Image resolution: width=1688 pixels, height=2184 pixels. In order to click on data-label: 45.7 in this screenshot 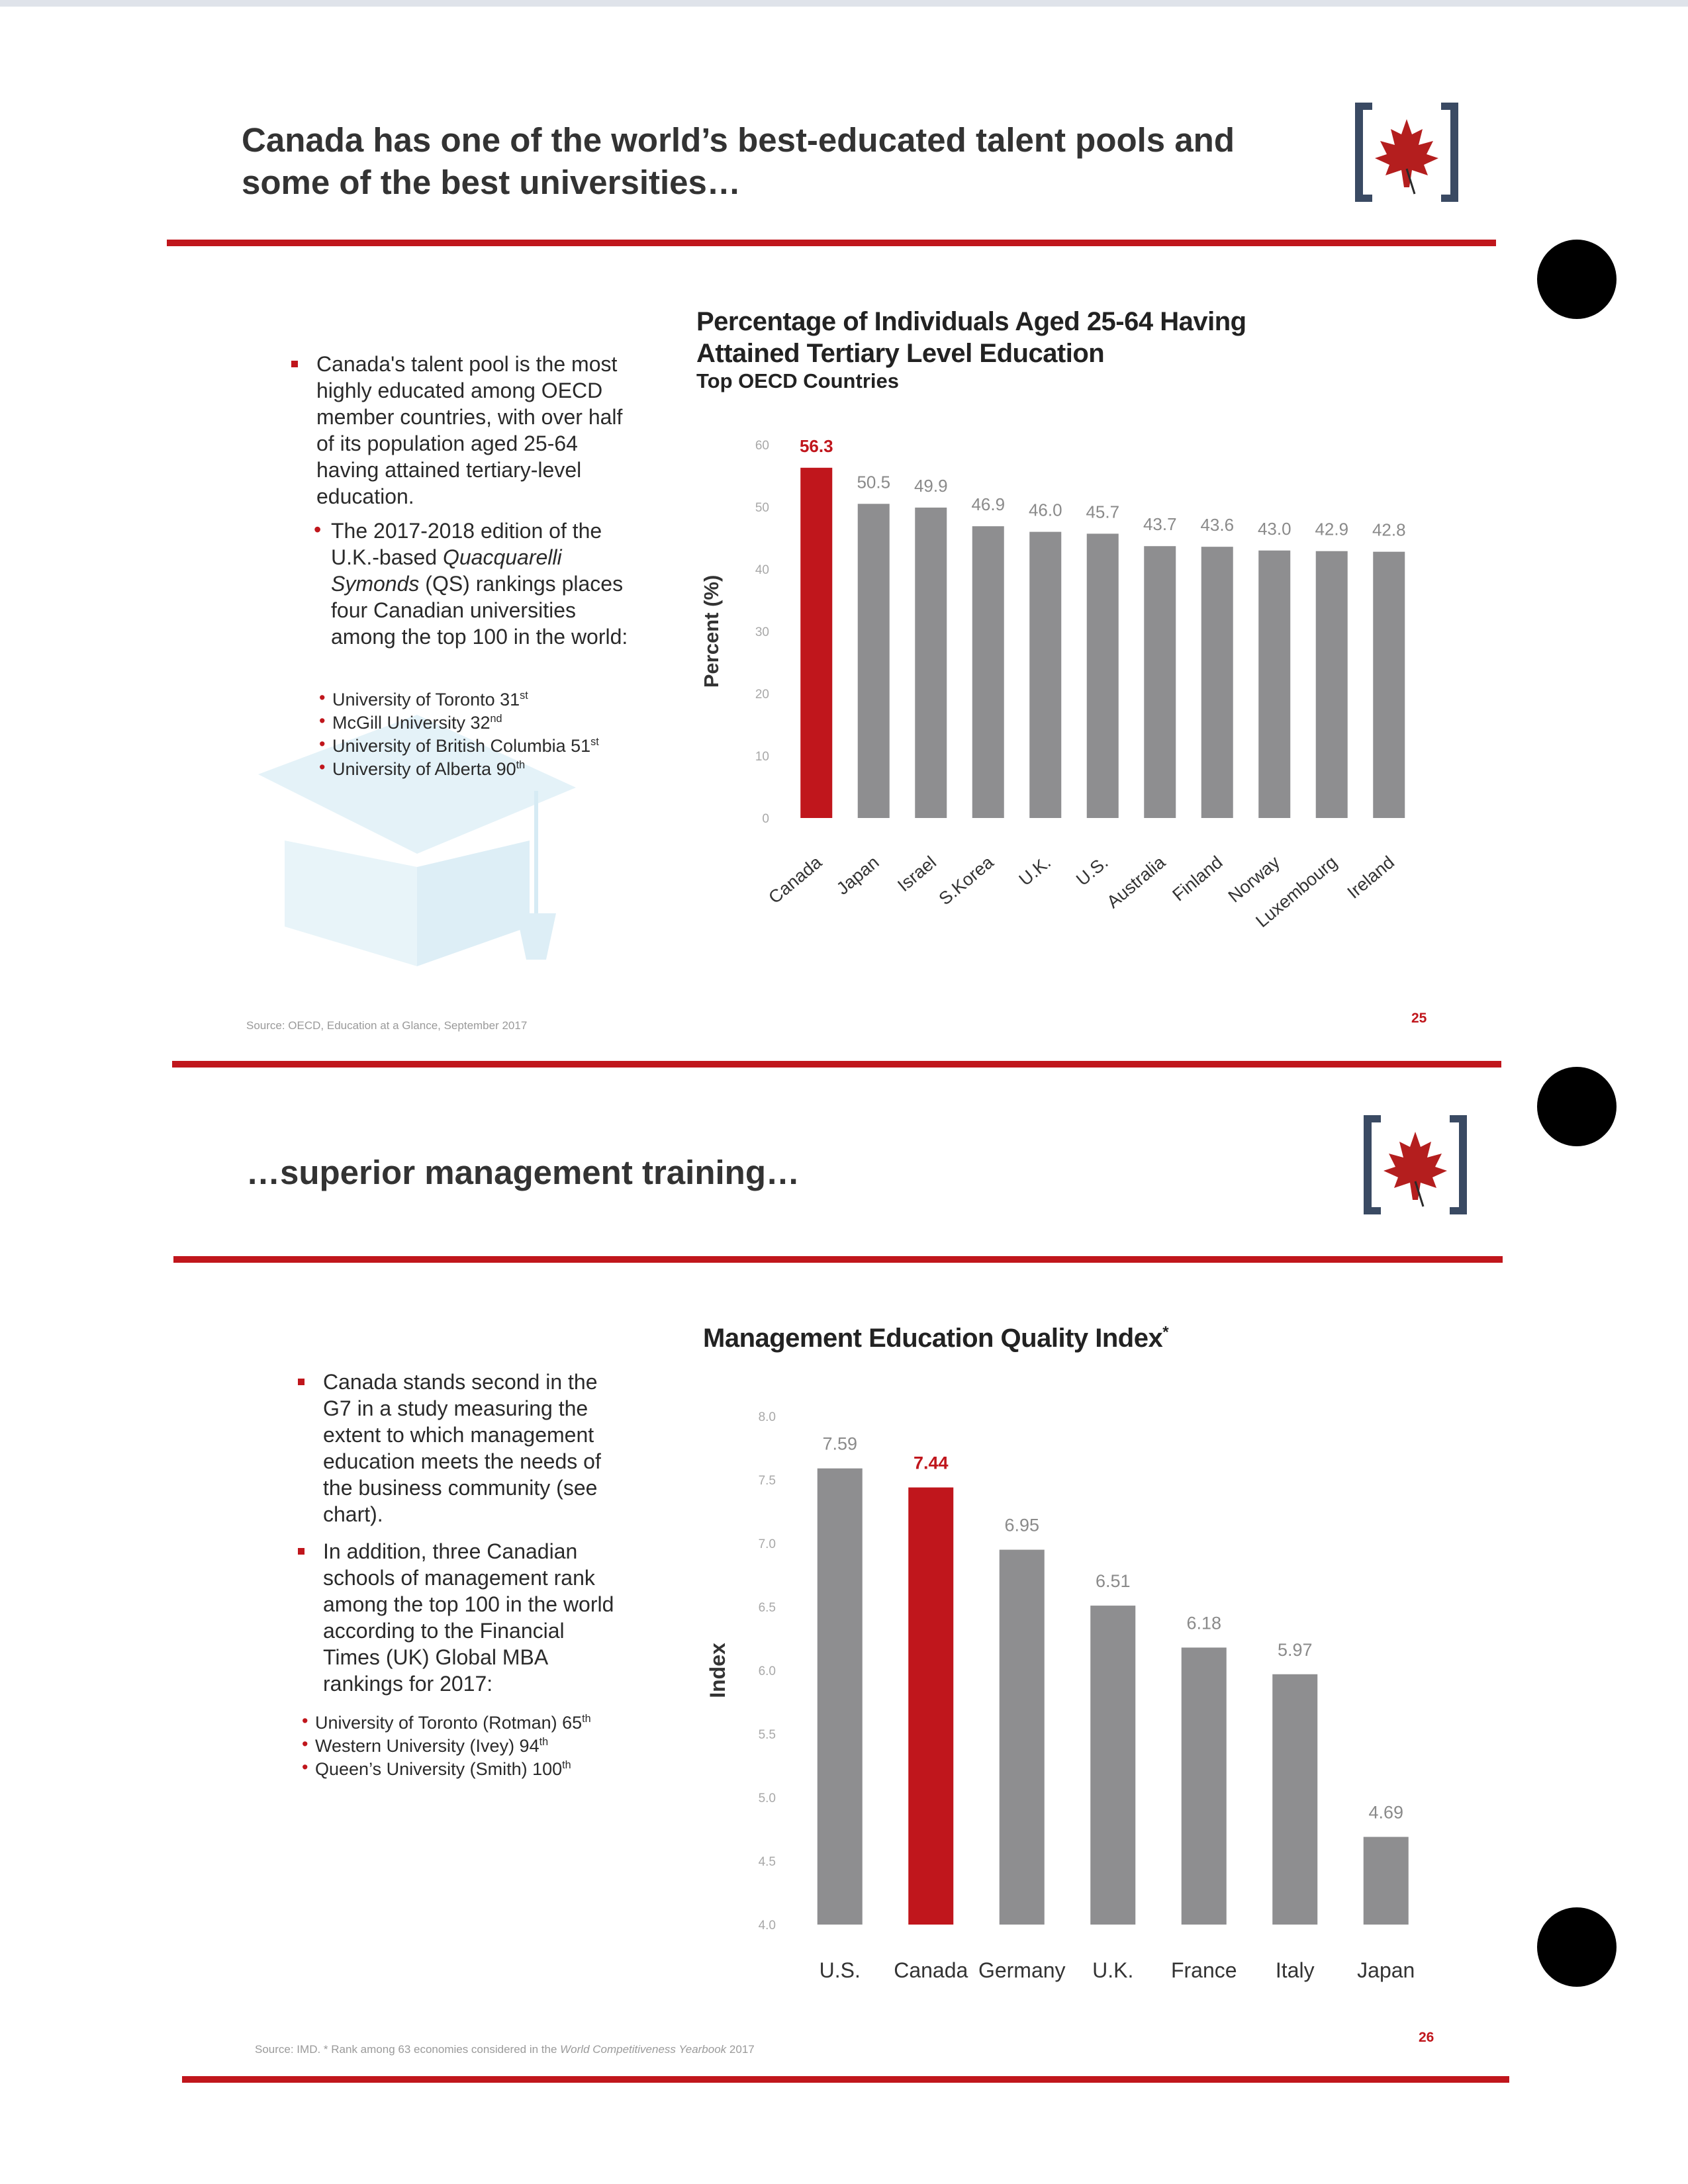, I will do `click(1102, 512)`.